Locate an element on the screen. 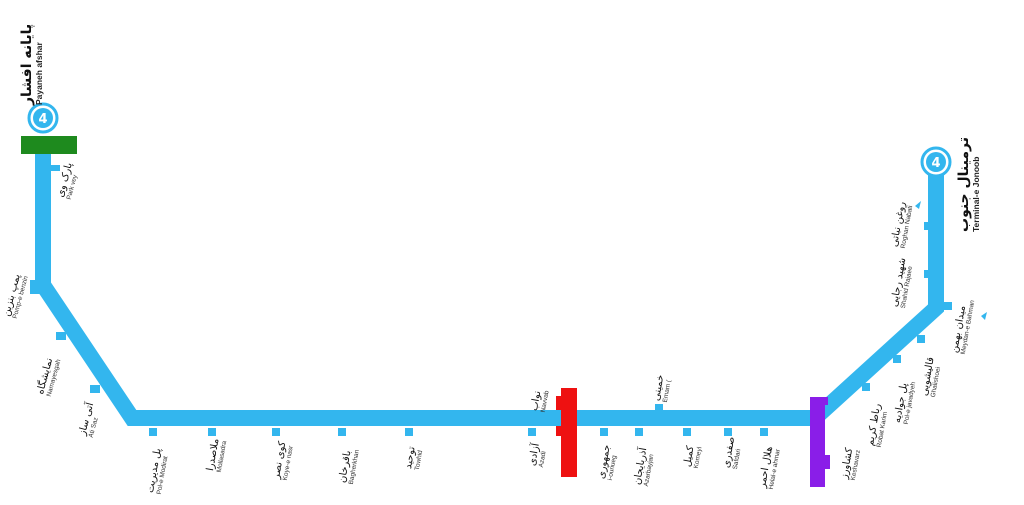 This screenshot has height=505, width=1024. south-line-number: 4 is located at coordinates (935, 163).